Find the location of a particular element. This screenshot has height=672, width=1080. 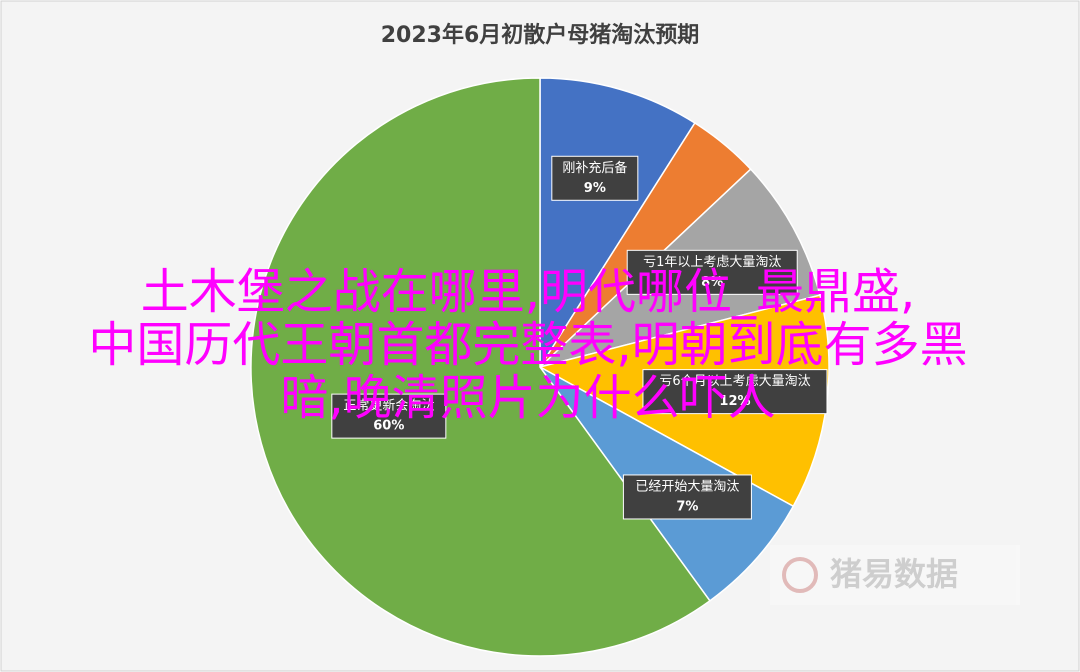

watermark: 猪易数据 is located at coordinates (895, 575).